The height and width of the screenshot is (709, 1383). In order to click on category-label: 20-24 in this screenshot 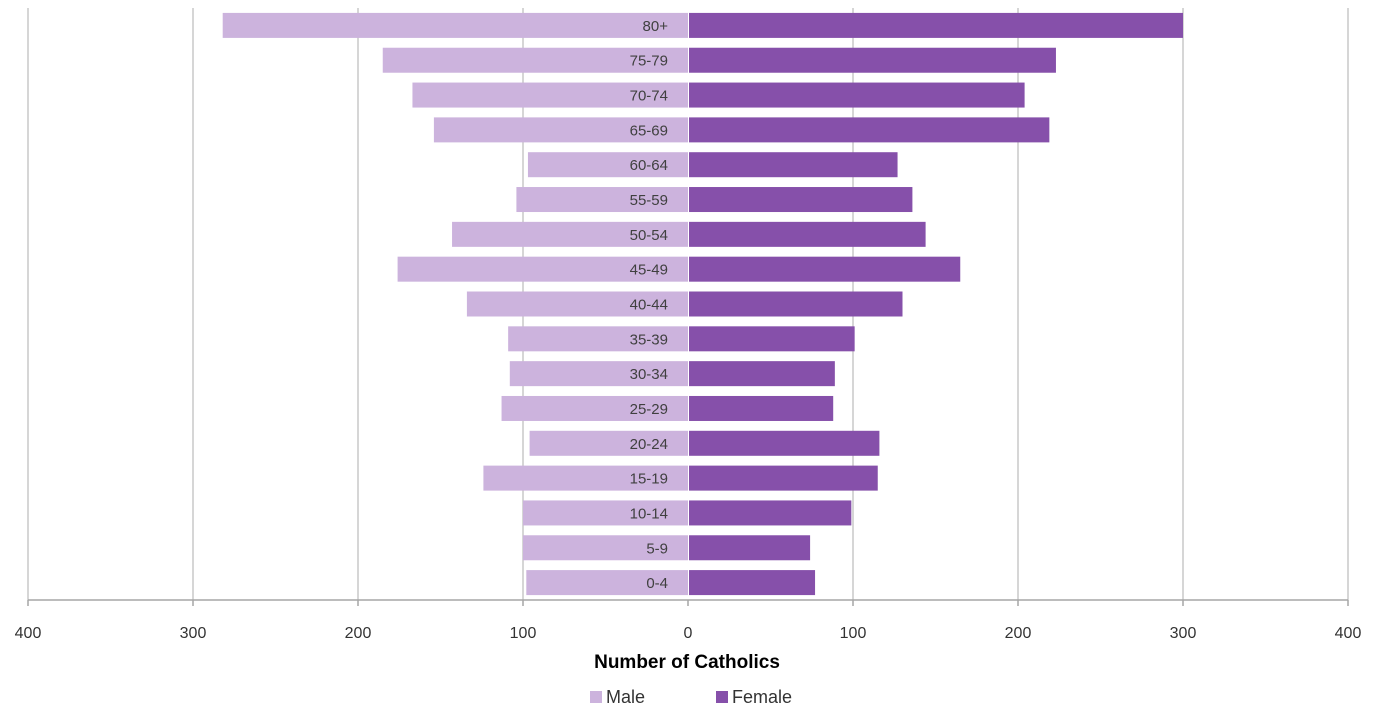, I will do `click(649, 444)`.